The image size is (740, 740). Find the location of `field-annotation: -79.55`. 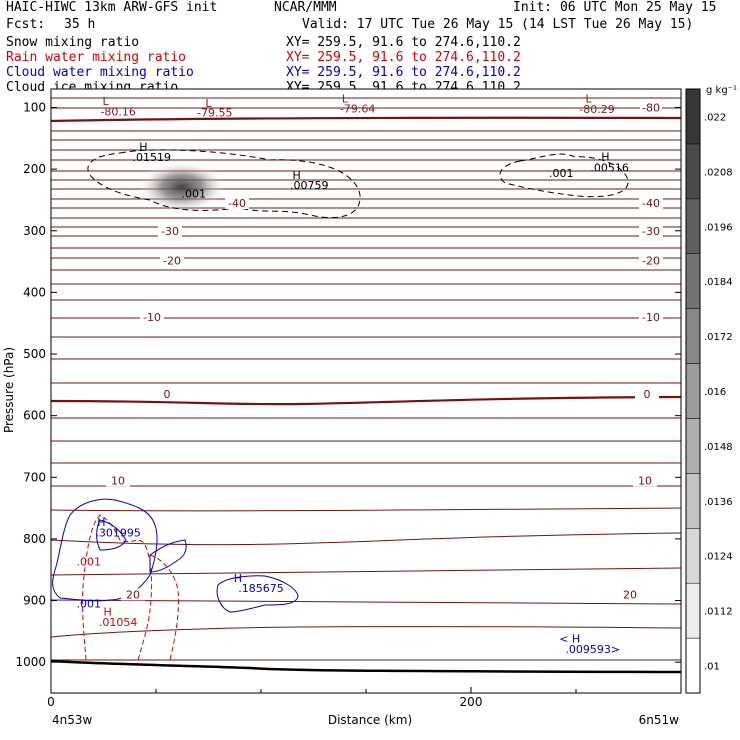

field-annotation: -79.55 is located at coordinates (214, 113).